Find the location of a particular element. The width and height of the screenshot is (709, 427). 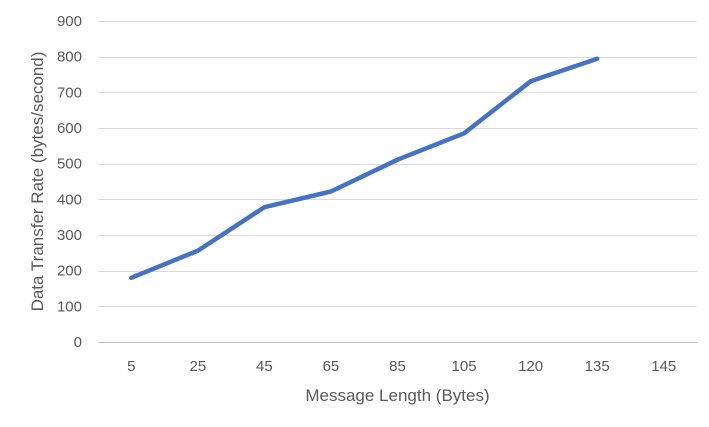

y-tick-label: 300 is located at coordinates (69, 235).